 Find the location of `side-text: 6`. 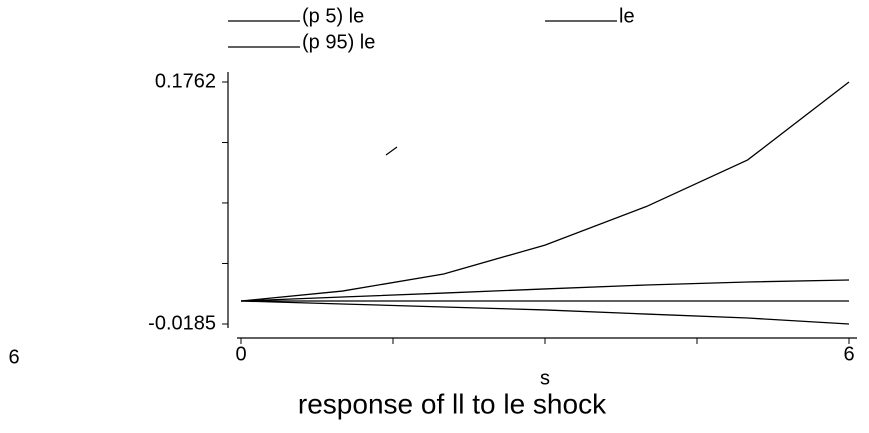

side-text: 6 is located at coordinates (13, 357).